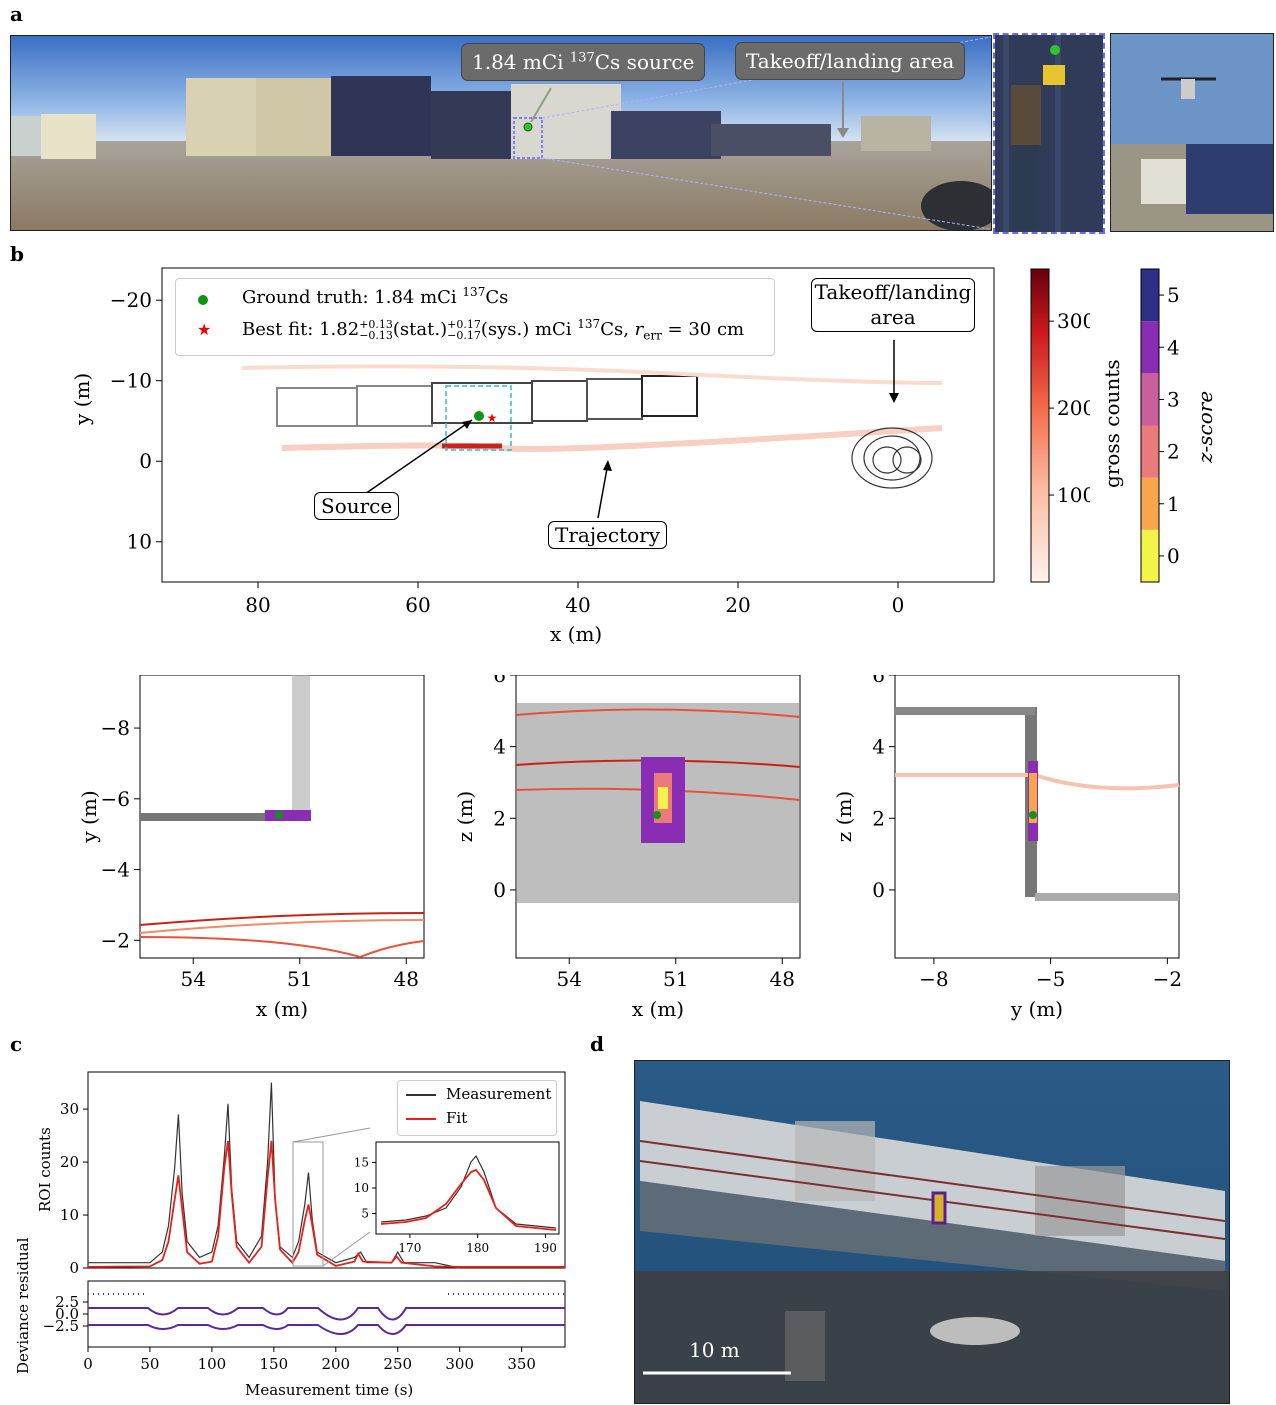 This screenshot has width=1276, height=1405. What do you see at coordinates (1173, 347) in the screenshot?
I see `zscore-tick-label: 4` at bounding box center [1173, 347].